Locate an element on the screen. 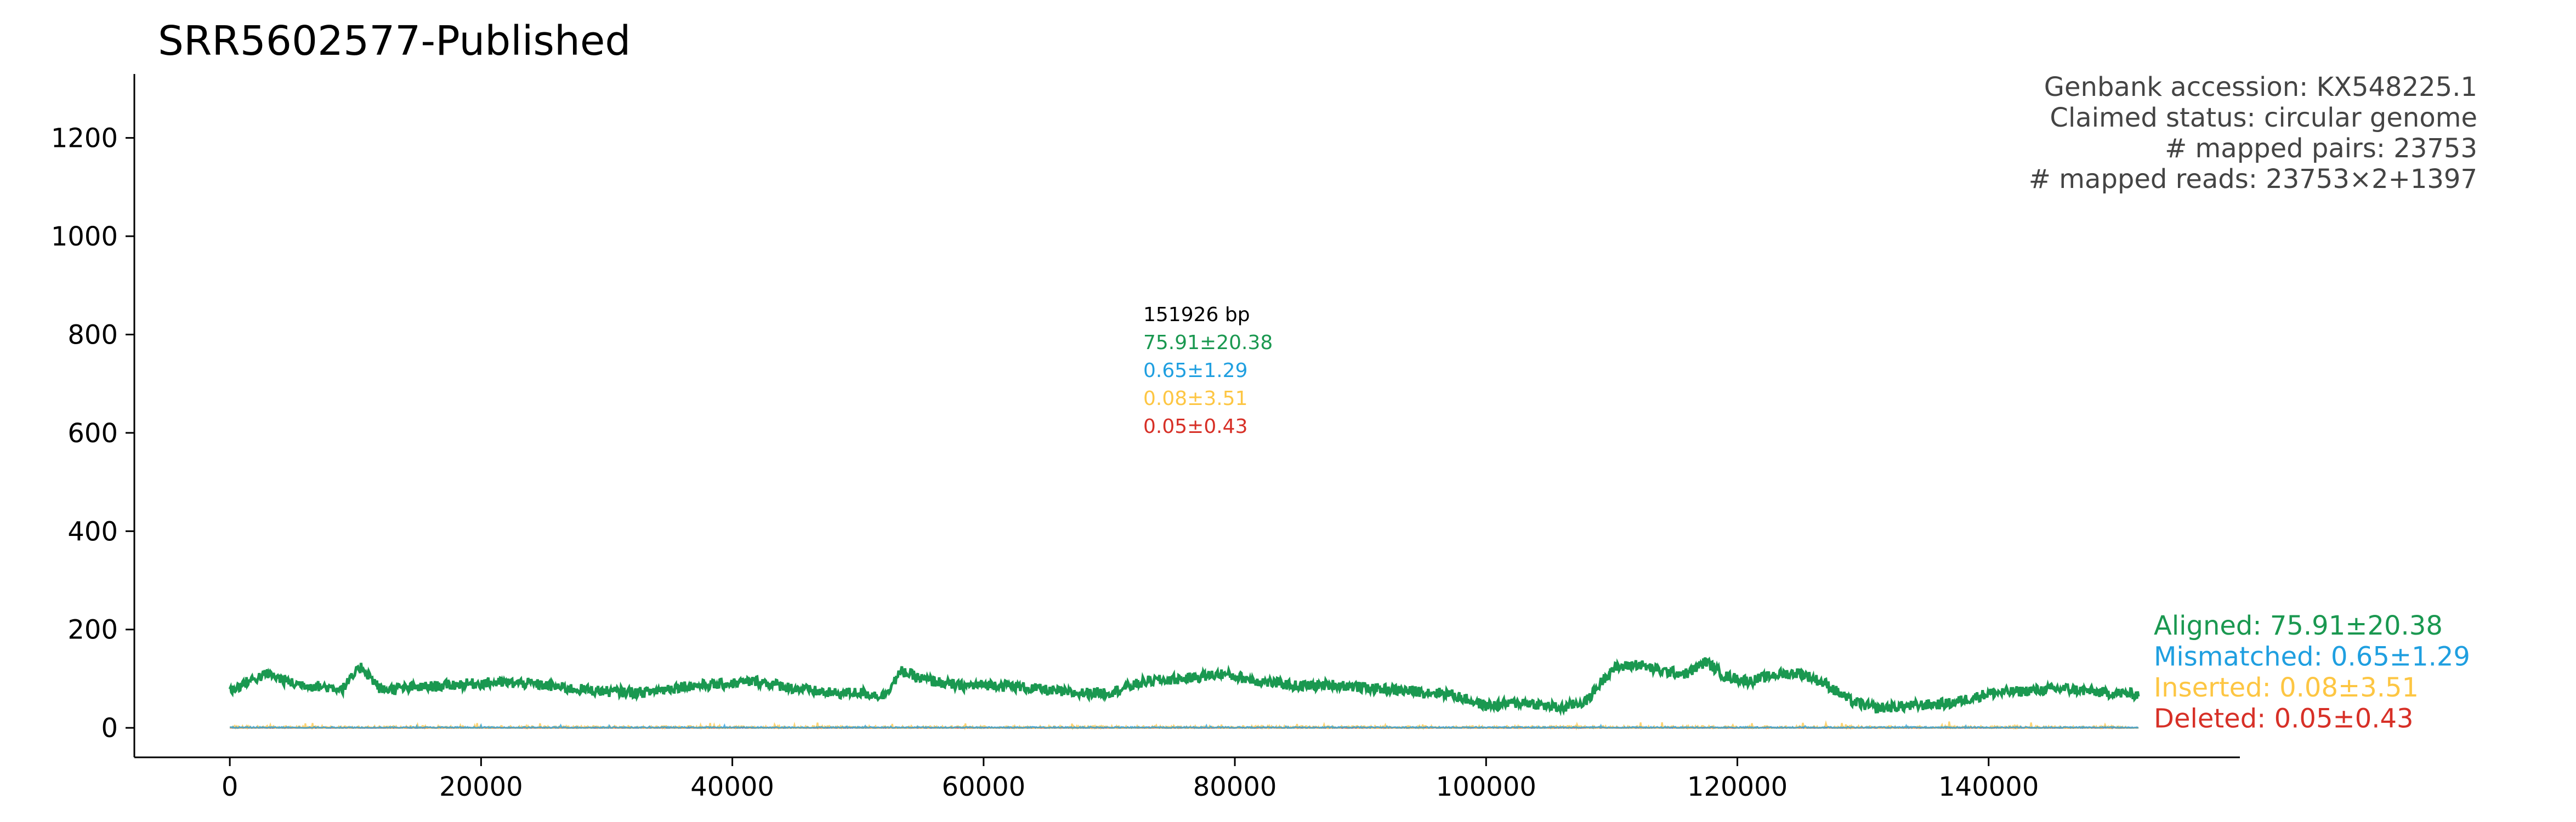 The height and width of the screenshot is (822, 2576). x-tick-label: 100000 is located at coordinates (1486, 787).